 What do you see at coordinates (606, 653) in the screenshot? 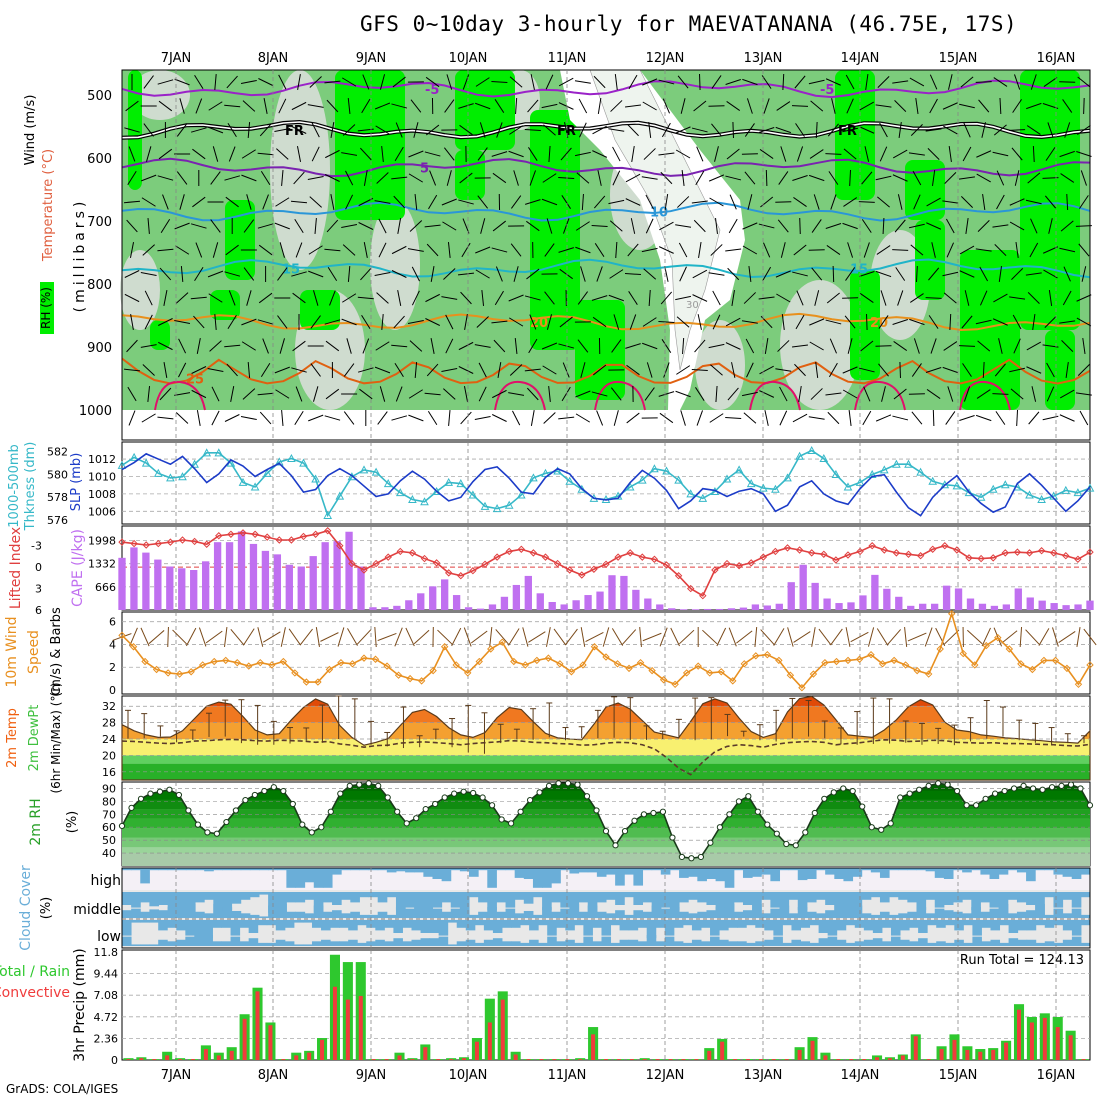
I see `panel-frame` at bounding box center [606, 653].